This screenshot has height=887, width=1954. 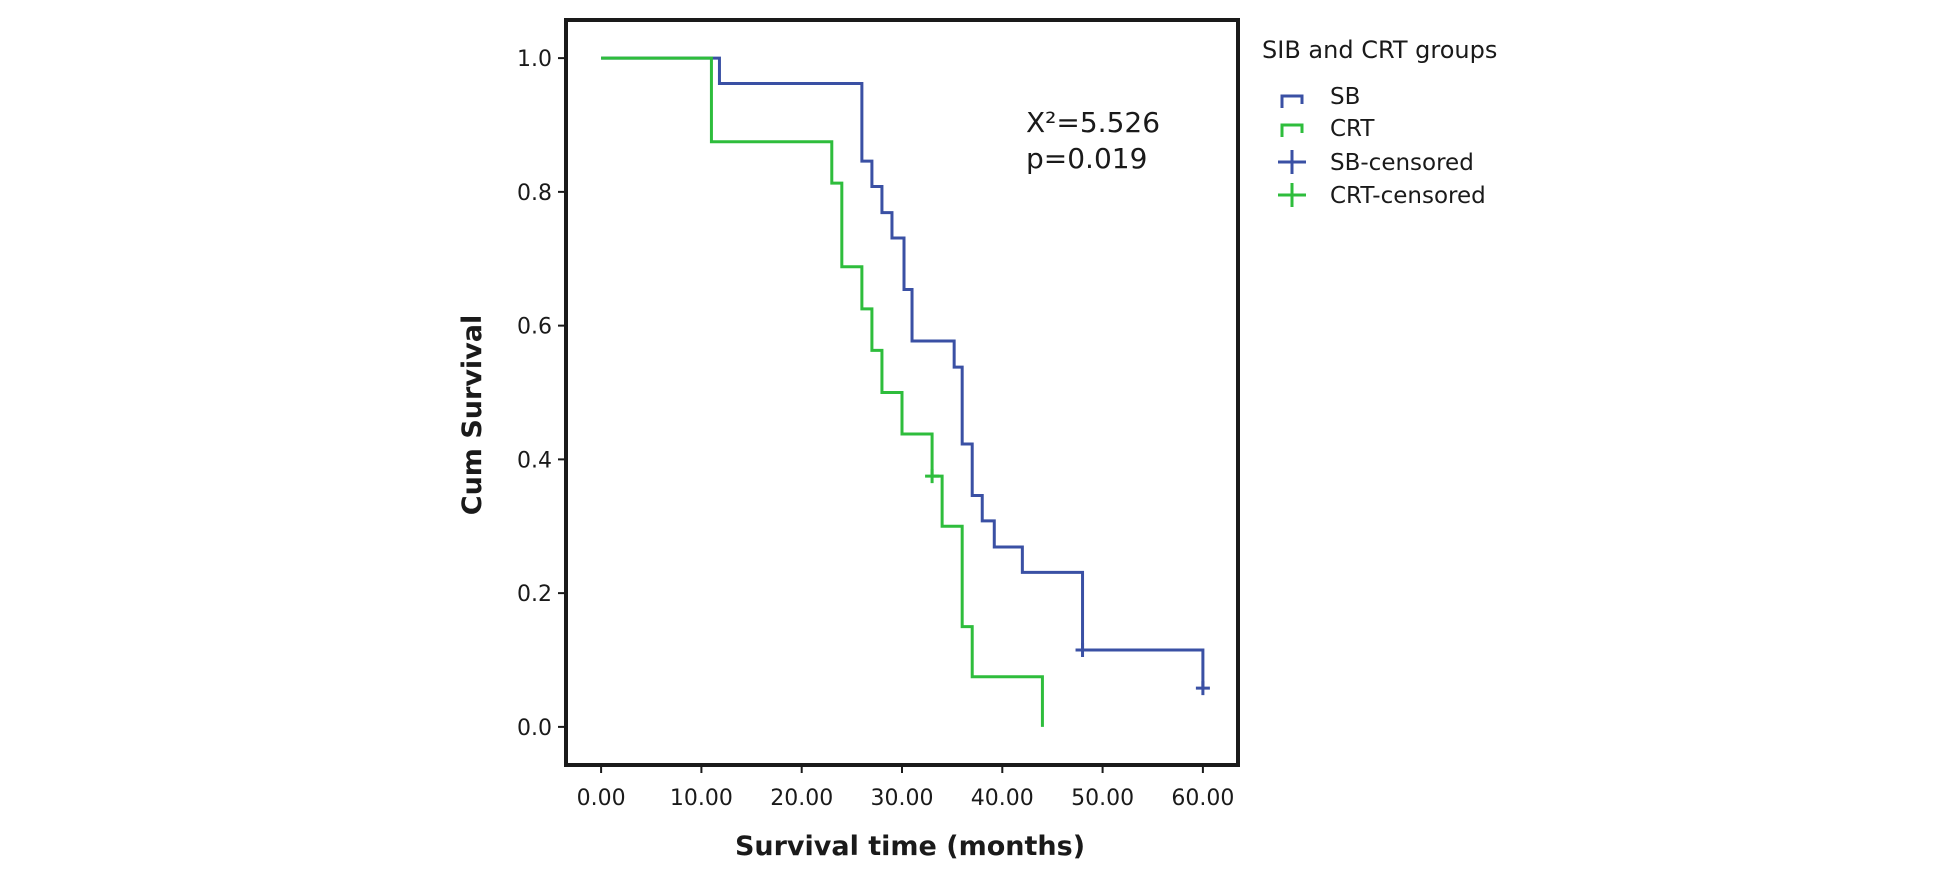 What do you see at coordinates (801, 798) in the screenshot?
I see `x-tick-label: 20.00` at bounding box center [801, 798].